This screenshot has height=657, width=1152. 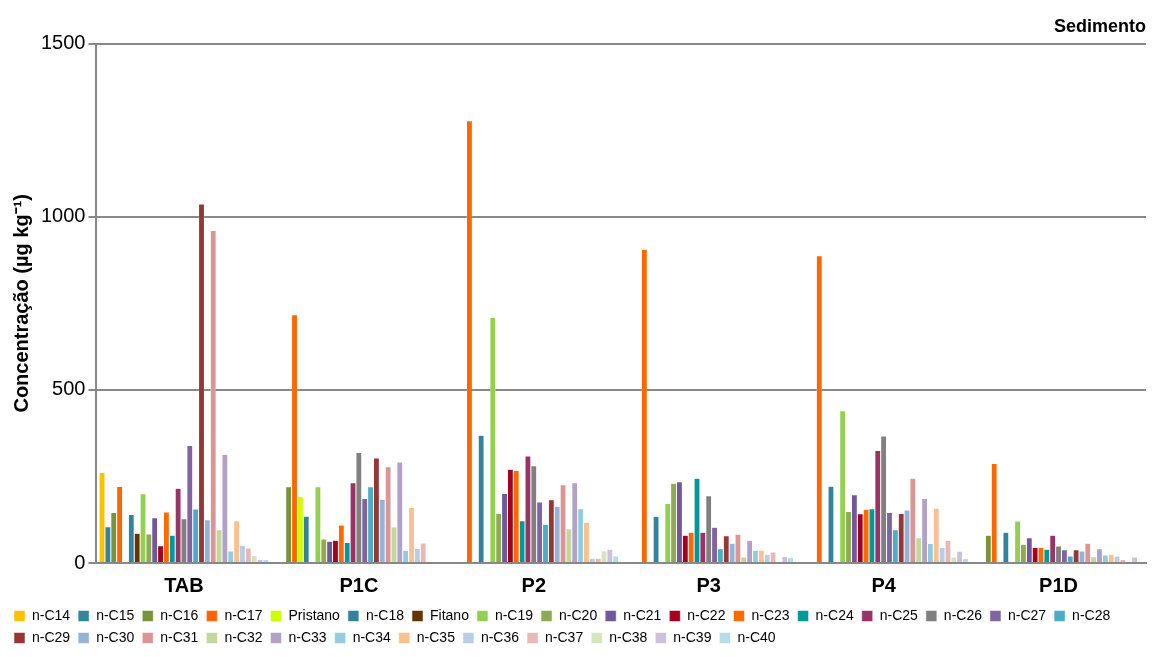 I want to click on x-tick-label: P1C, so click(x=359, y=584).